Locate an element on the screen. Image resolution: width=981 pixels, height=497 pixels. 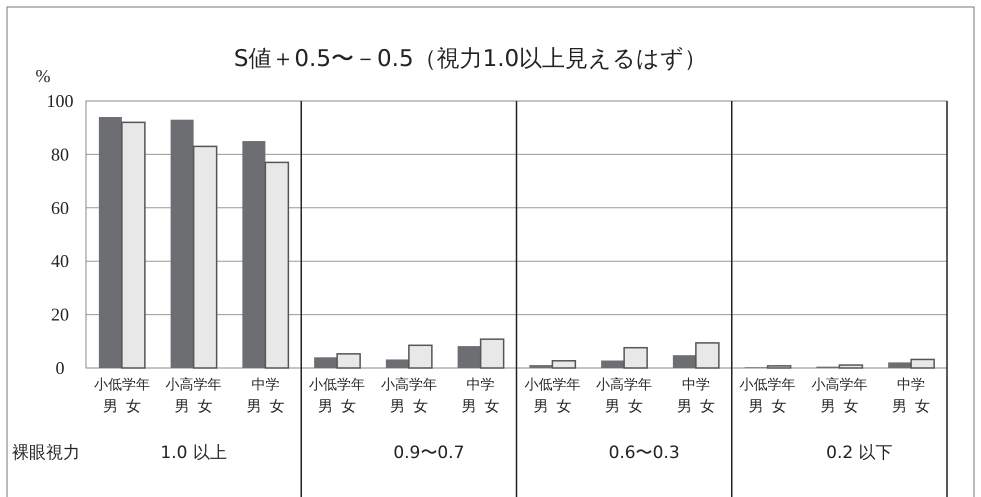
chart-title: S値＋0.5〜－0.5（視力1.0以上見えるはず） is located at coordinates (471, 59).